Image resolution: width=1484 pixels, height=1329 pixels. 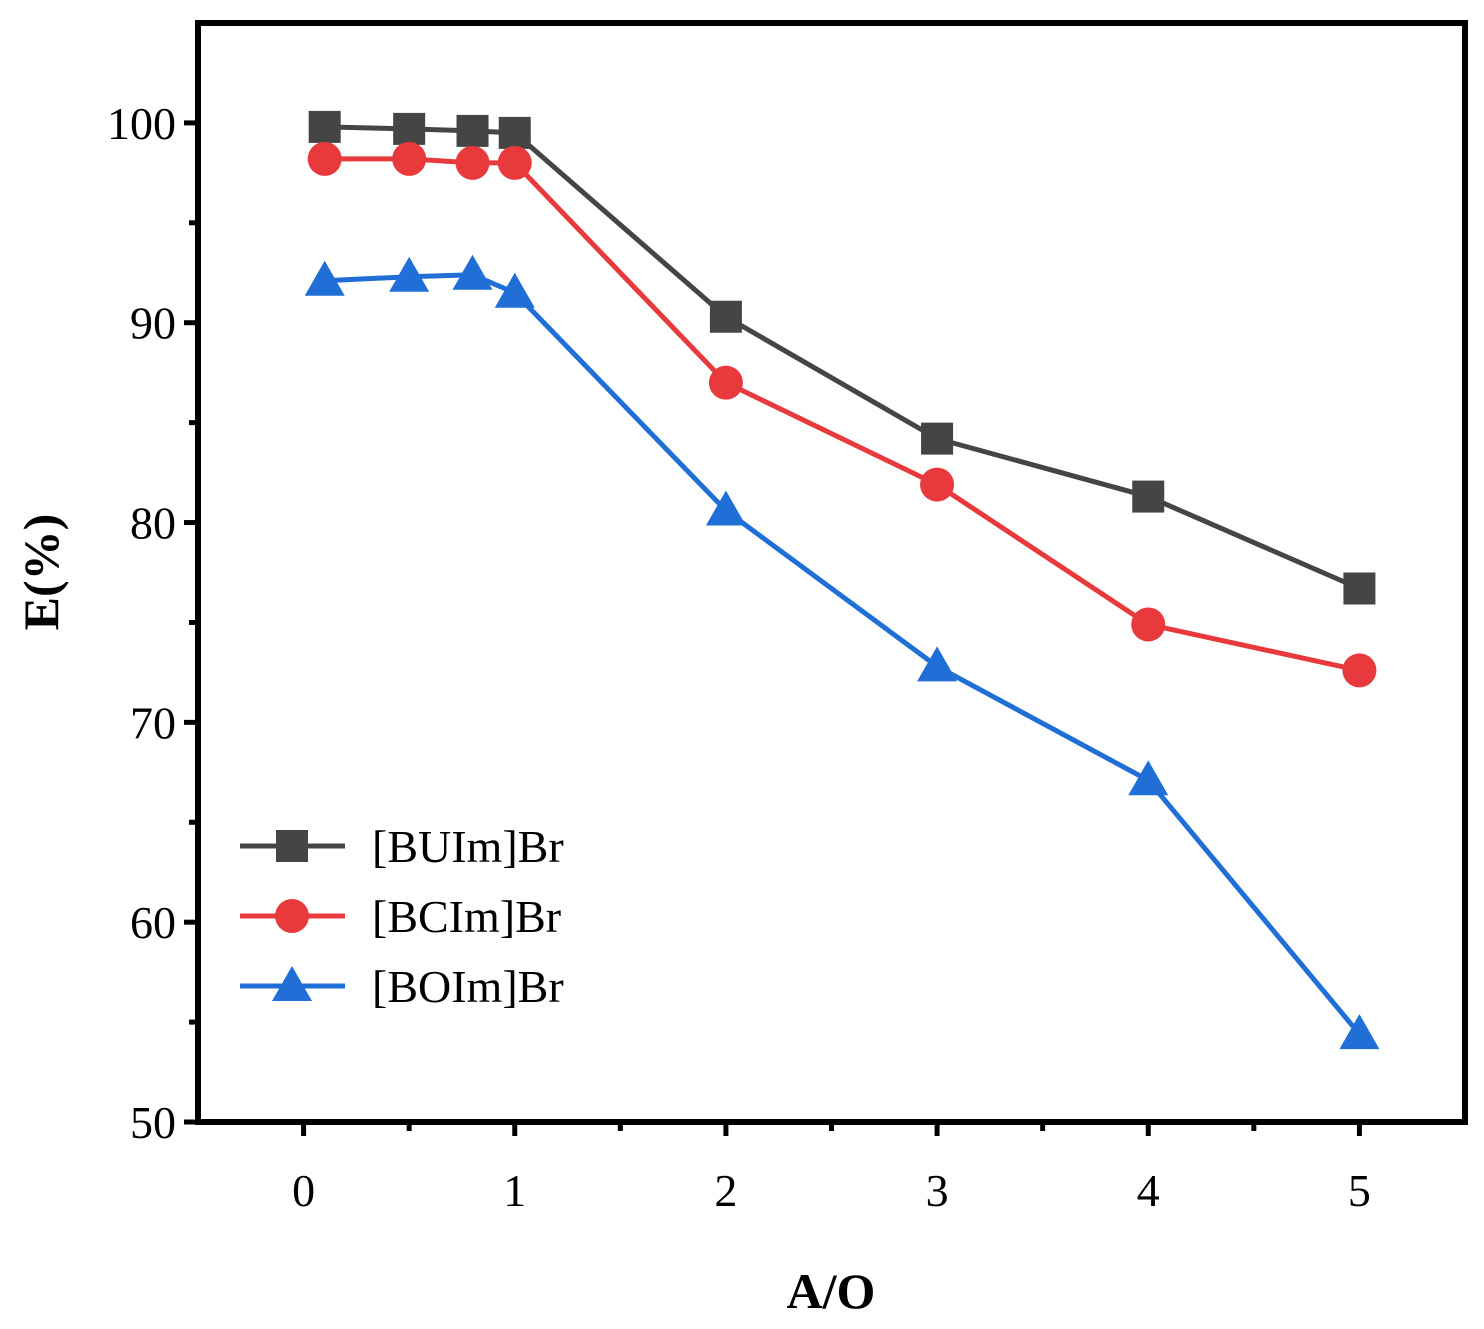 I want to click on legend-item: [BUIm]Br, so click(x=402, y=846).